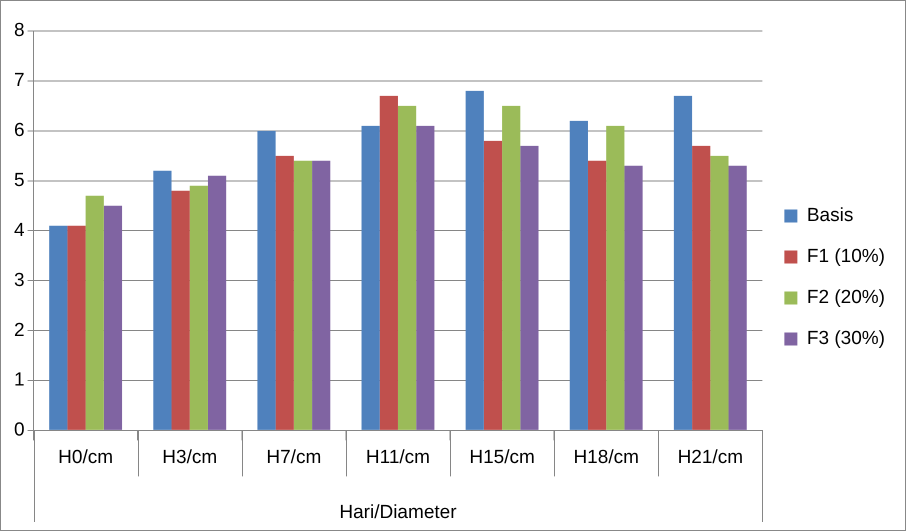  I want to click on y-tick-label: 8, so click(19, 31).